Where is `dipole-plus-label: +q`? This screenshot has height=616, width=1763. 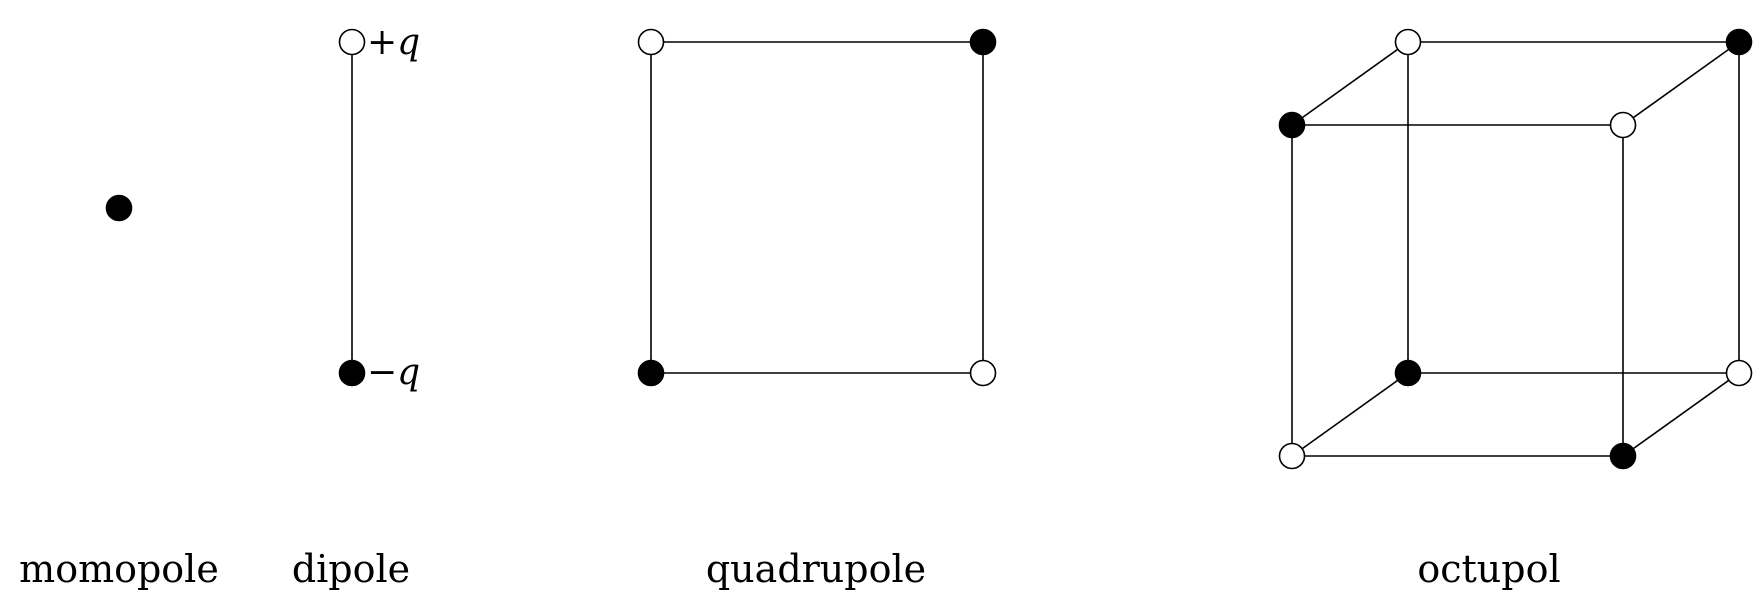
dipole-plus-label: +q is located at coordinates (393, 42).